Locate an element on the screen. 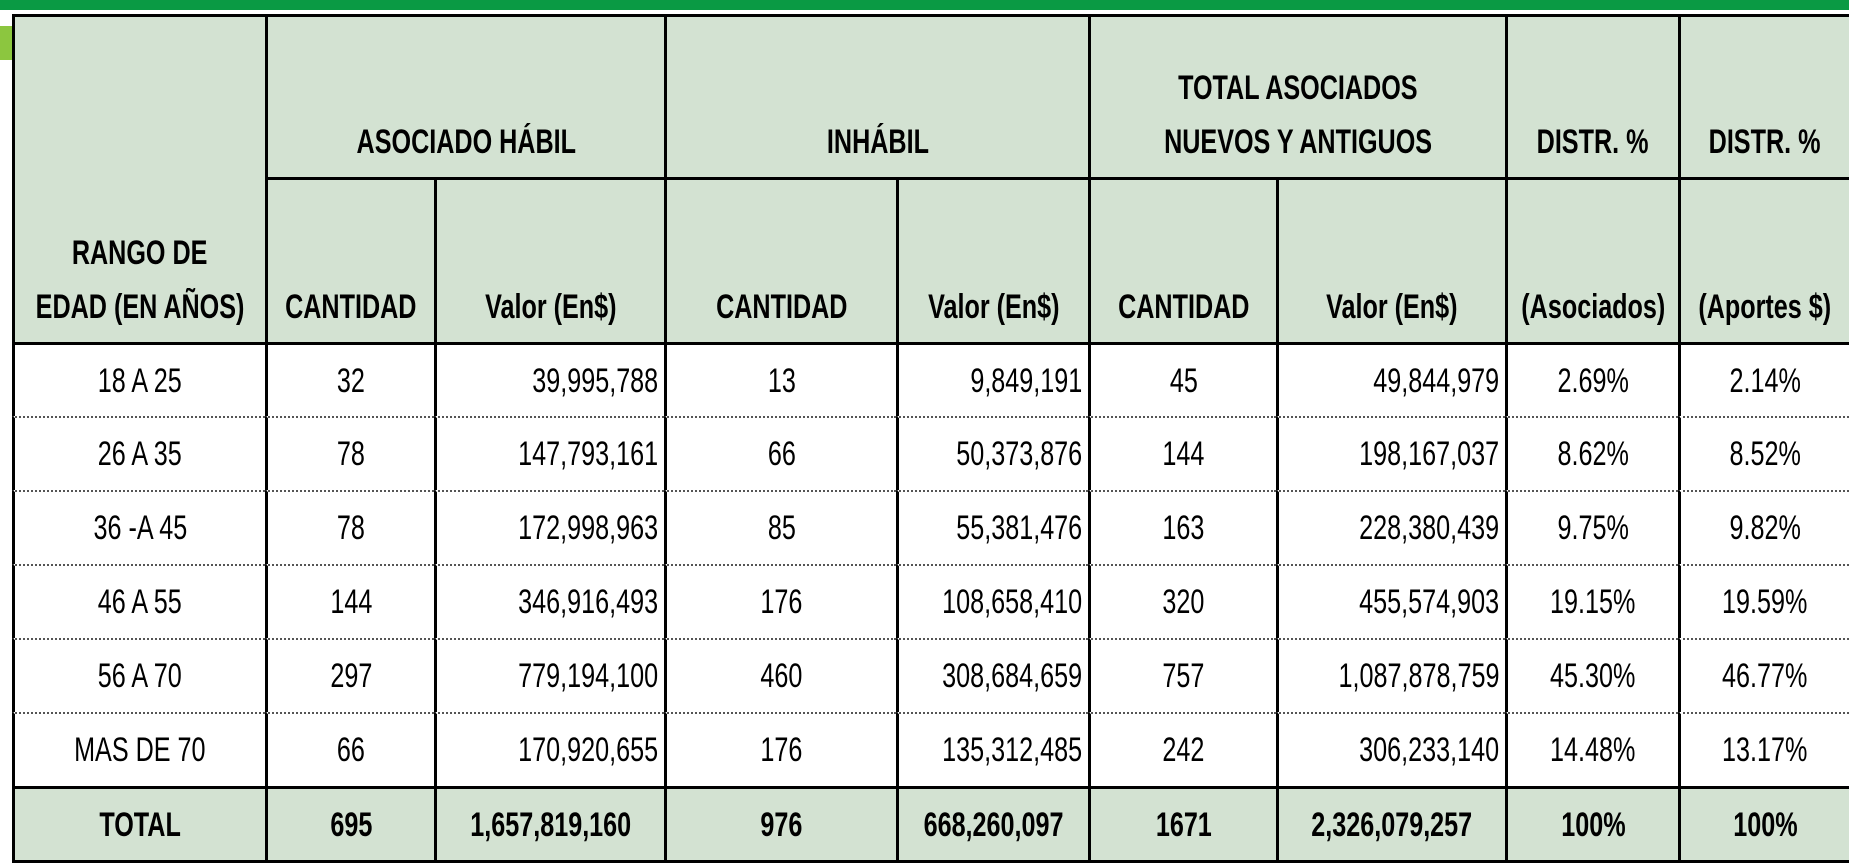 This screenshot has width=1849, height=863. cell-text: 78 is located at coordinates (350, 528).